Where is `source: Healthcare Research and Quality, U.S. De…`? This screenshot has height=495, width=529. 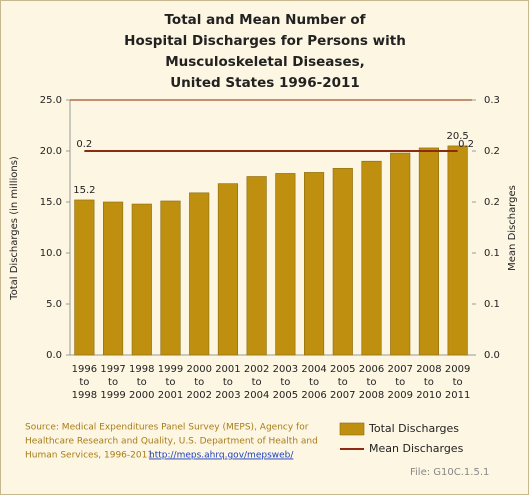
source: Healthcare Research and Quality, U.S. De… is located at coordinates (171, 442).